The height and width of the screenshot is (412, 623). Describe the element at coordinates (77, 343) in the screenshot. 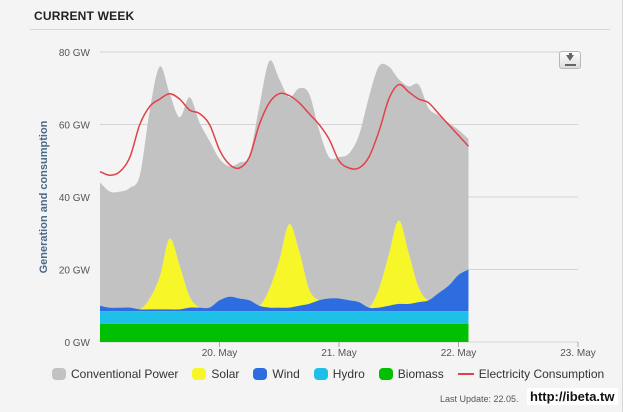

I see `y-tick-label: 0 GW` at that location.